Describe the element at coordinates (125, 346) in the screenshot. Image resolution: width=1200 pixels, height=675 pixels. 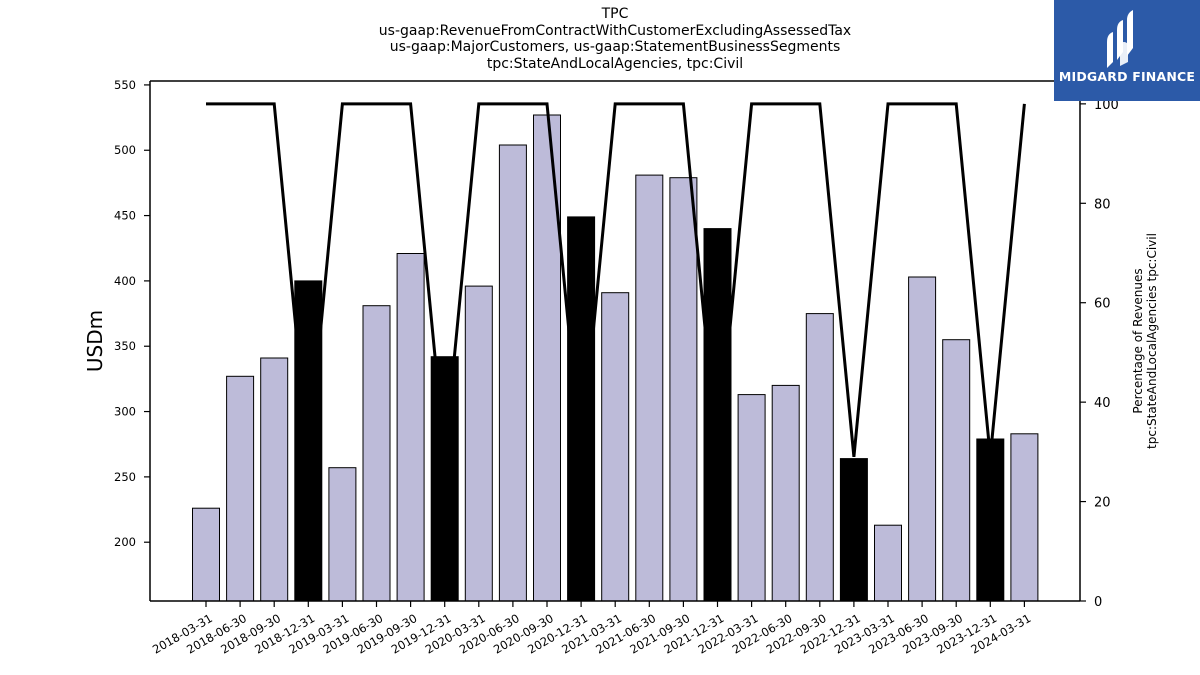
I see `y-tick-label: 350` at that location.